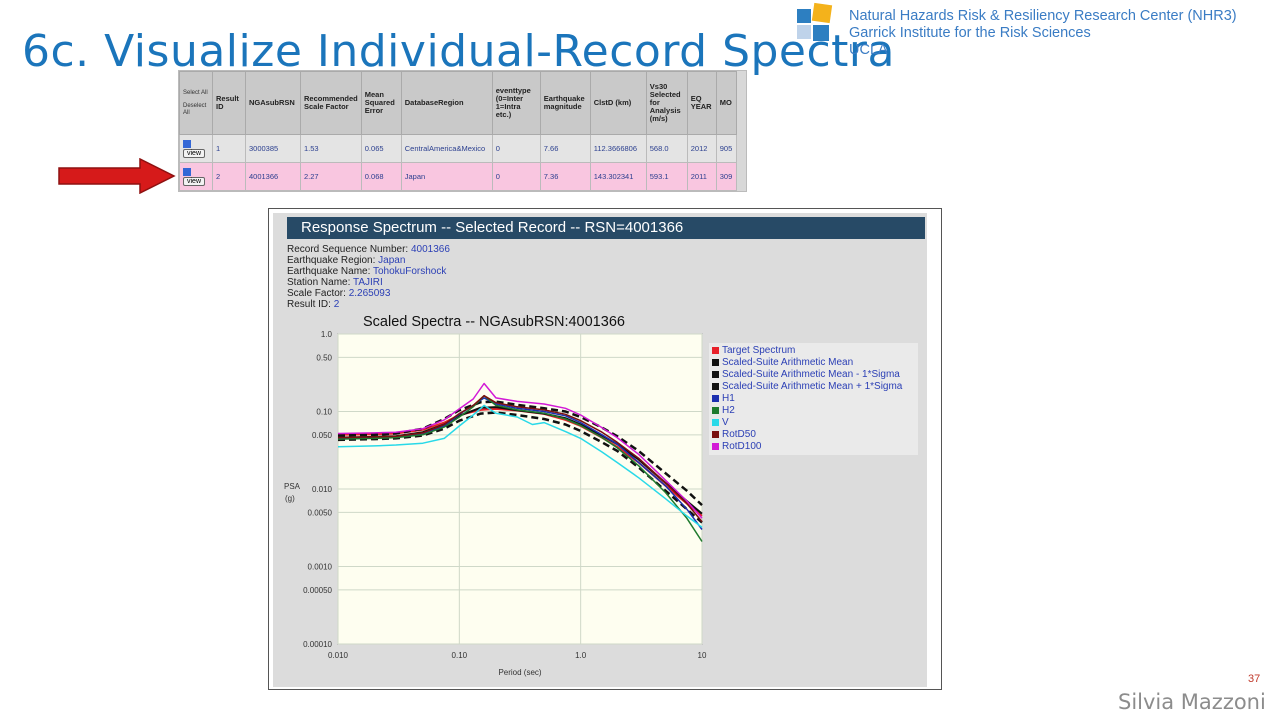  Describe the element at coordinates (813, 434) in the screenshot. I see `legend-item: RotD50` at that location.